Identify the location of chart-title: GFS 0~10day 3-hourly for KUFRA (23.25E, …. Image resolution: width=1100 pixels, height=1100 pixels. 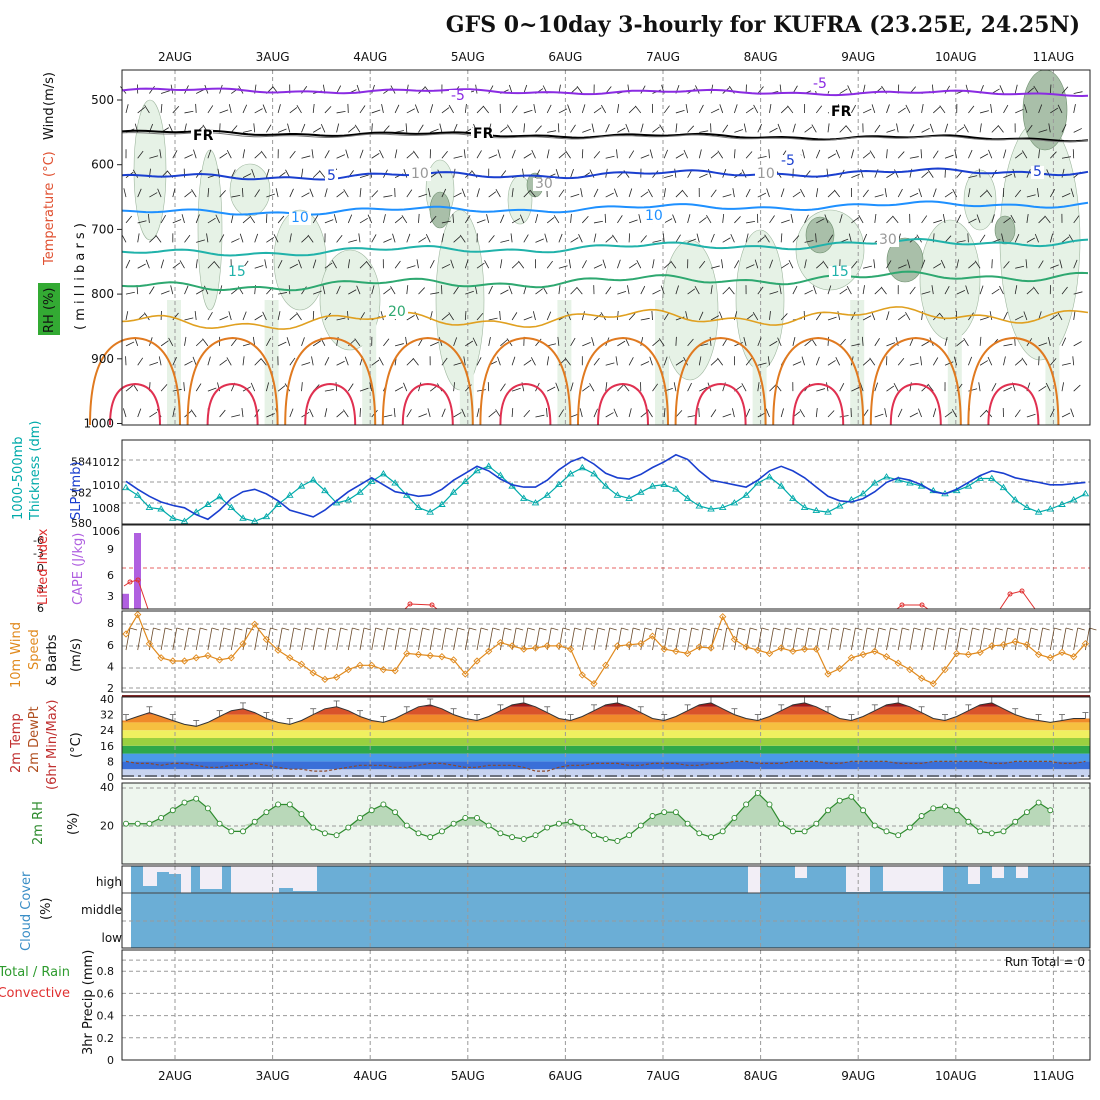
(763, 25).